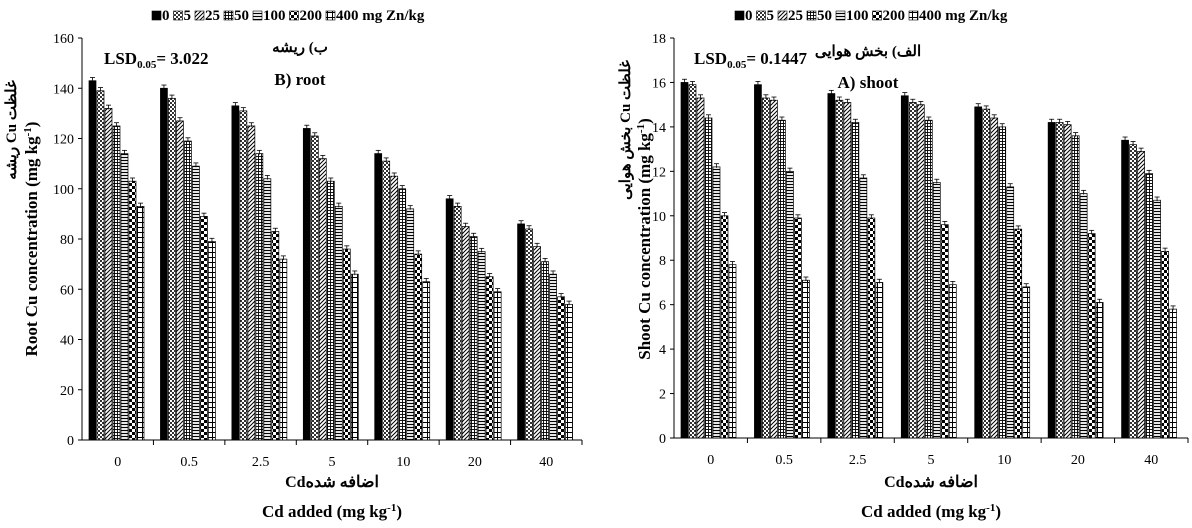 This screenshot has height=528, width=1192. Describe the element at coordinates (403, 462) in the screenshot. I see `x-tick-label: 10` at that location.